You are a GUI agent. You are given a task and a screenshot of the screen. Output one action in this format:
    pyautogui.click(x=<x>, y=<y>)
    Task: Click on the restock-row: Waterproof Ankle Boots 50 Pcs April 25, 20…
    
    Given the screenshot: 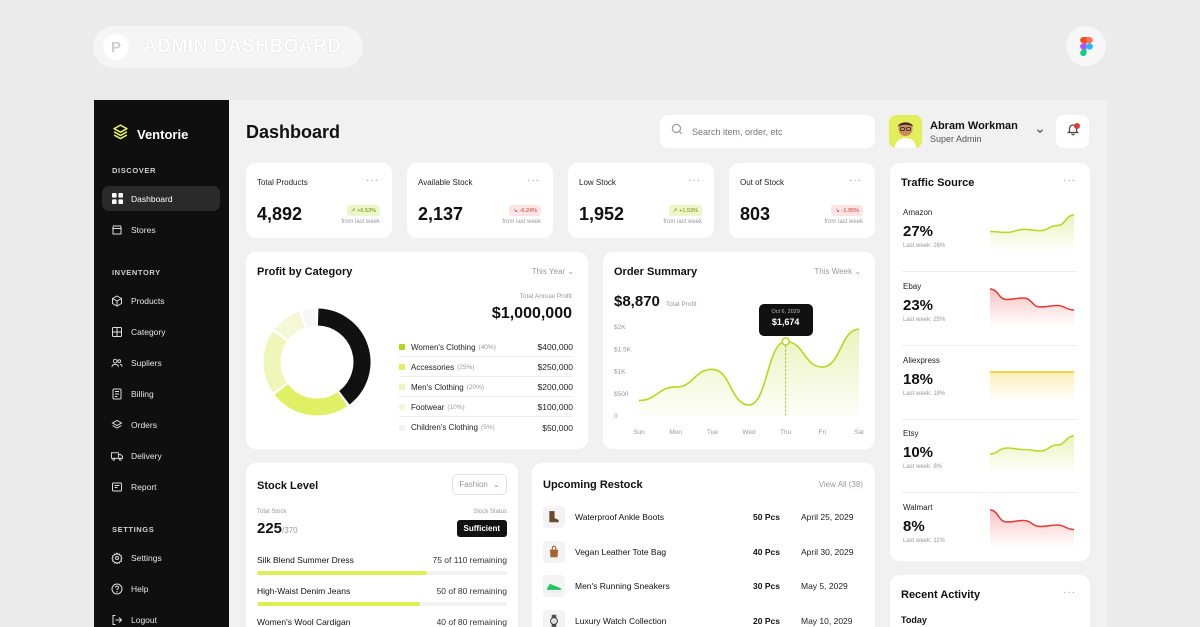 What is the action you would take?
    pyautogui.click(x=703, y=517)
    